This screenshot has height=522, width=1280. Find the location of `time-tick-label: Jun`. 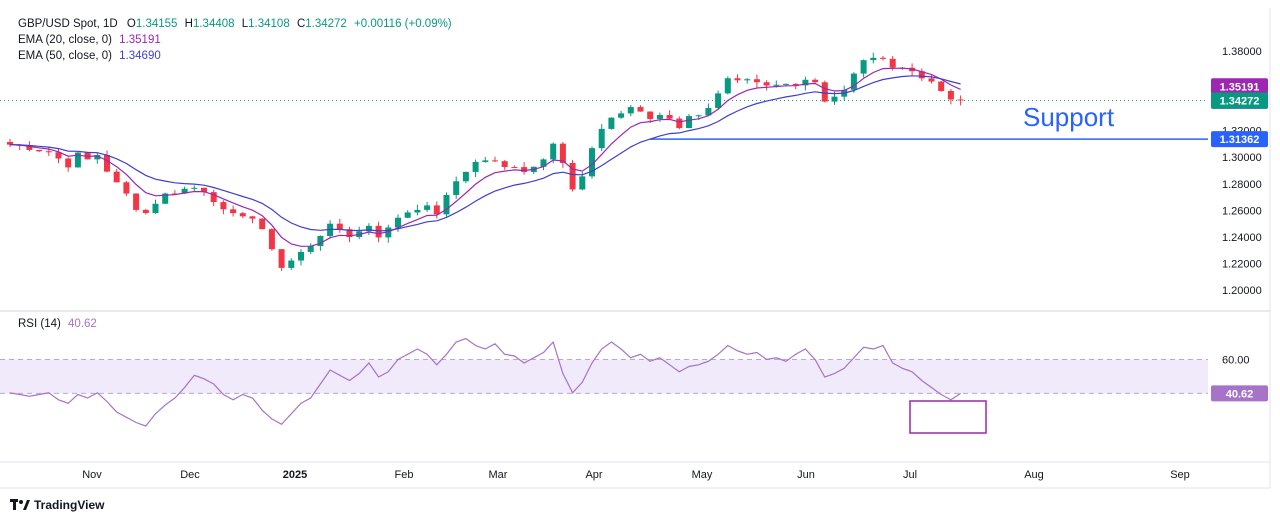

time-tick-label: Jun is located at coordinates (806, 475).